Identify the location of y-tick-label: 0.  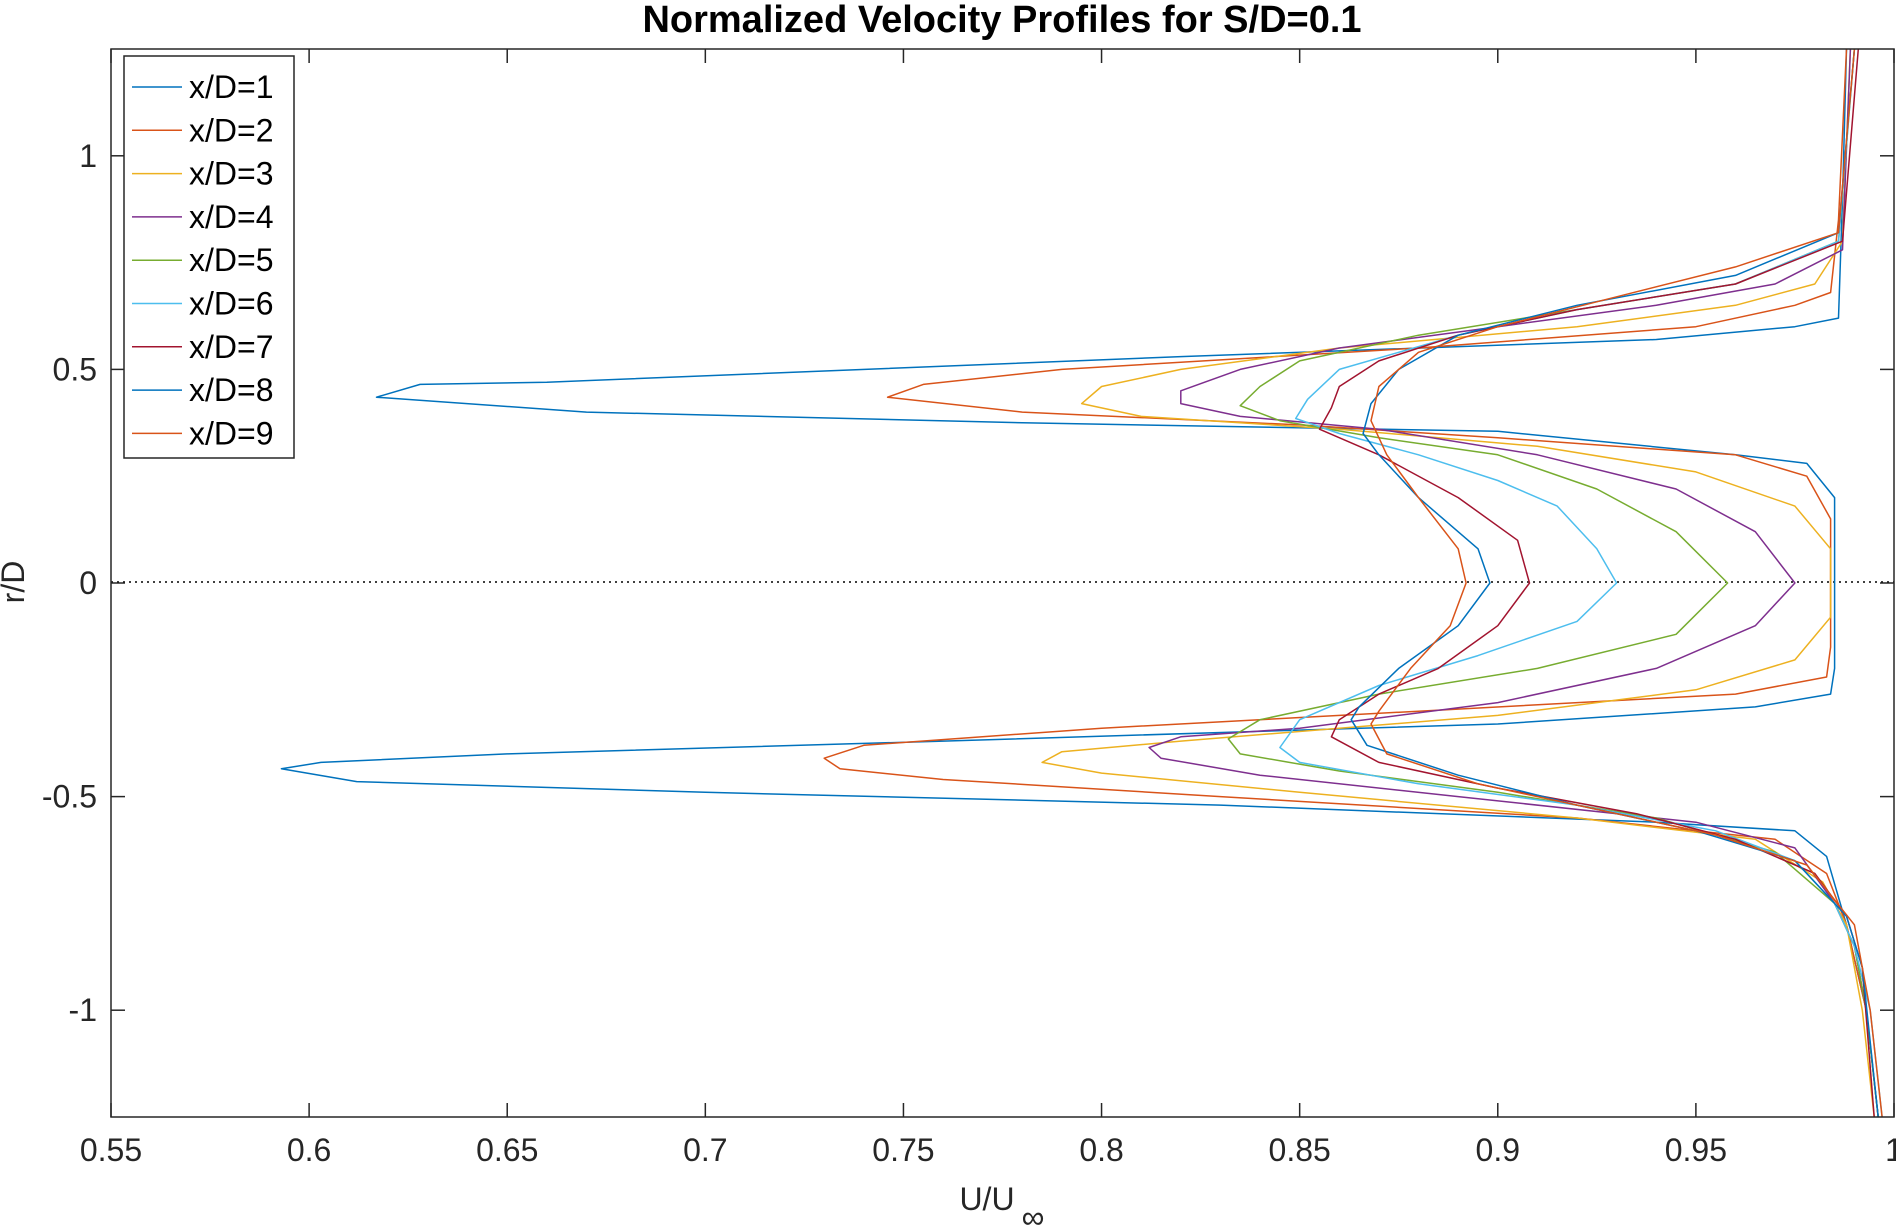
(88, 583).